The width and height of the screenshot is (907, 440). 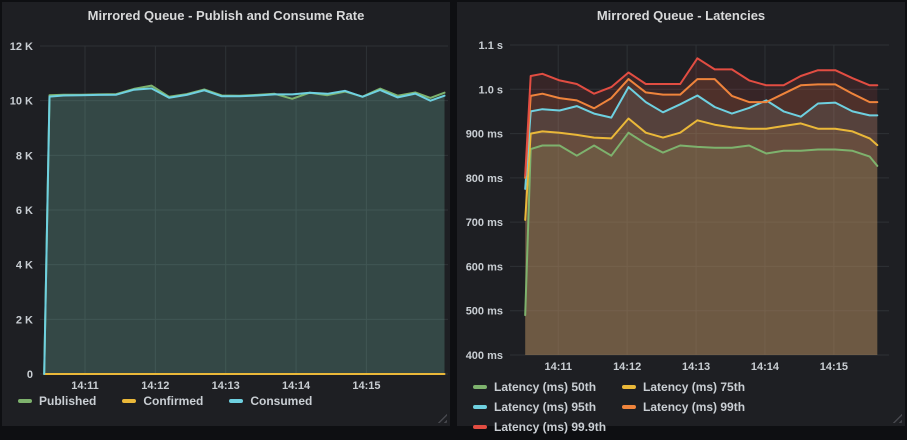 I want to click on legend-label: Latency (ms) 99.9th, so click(x=550, y=427).